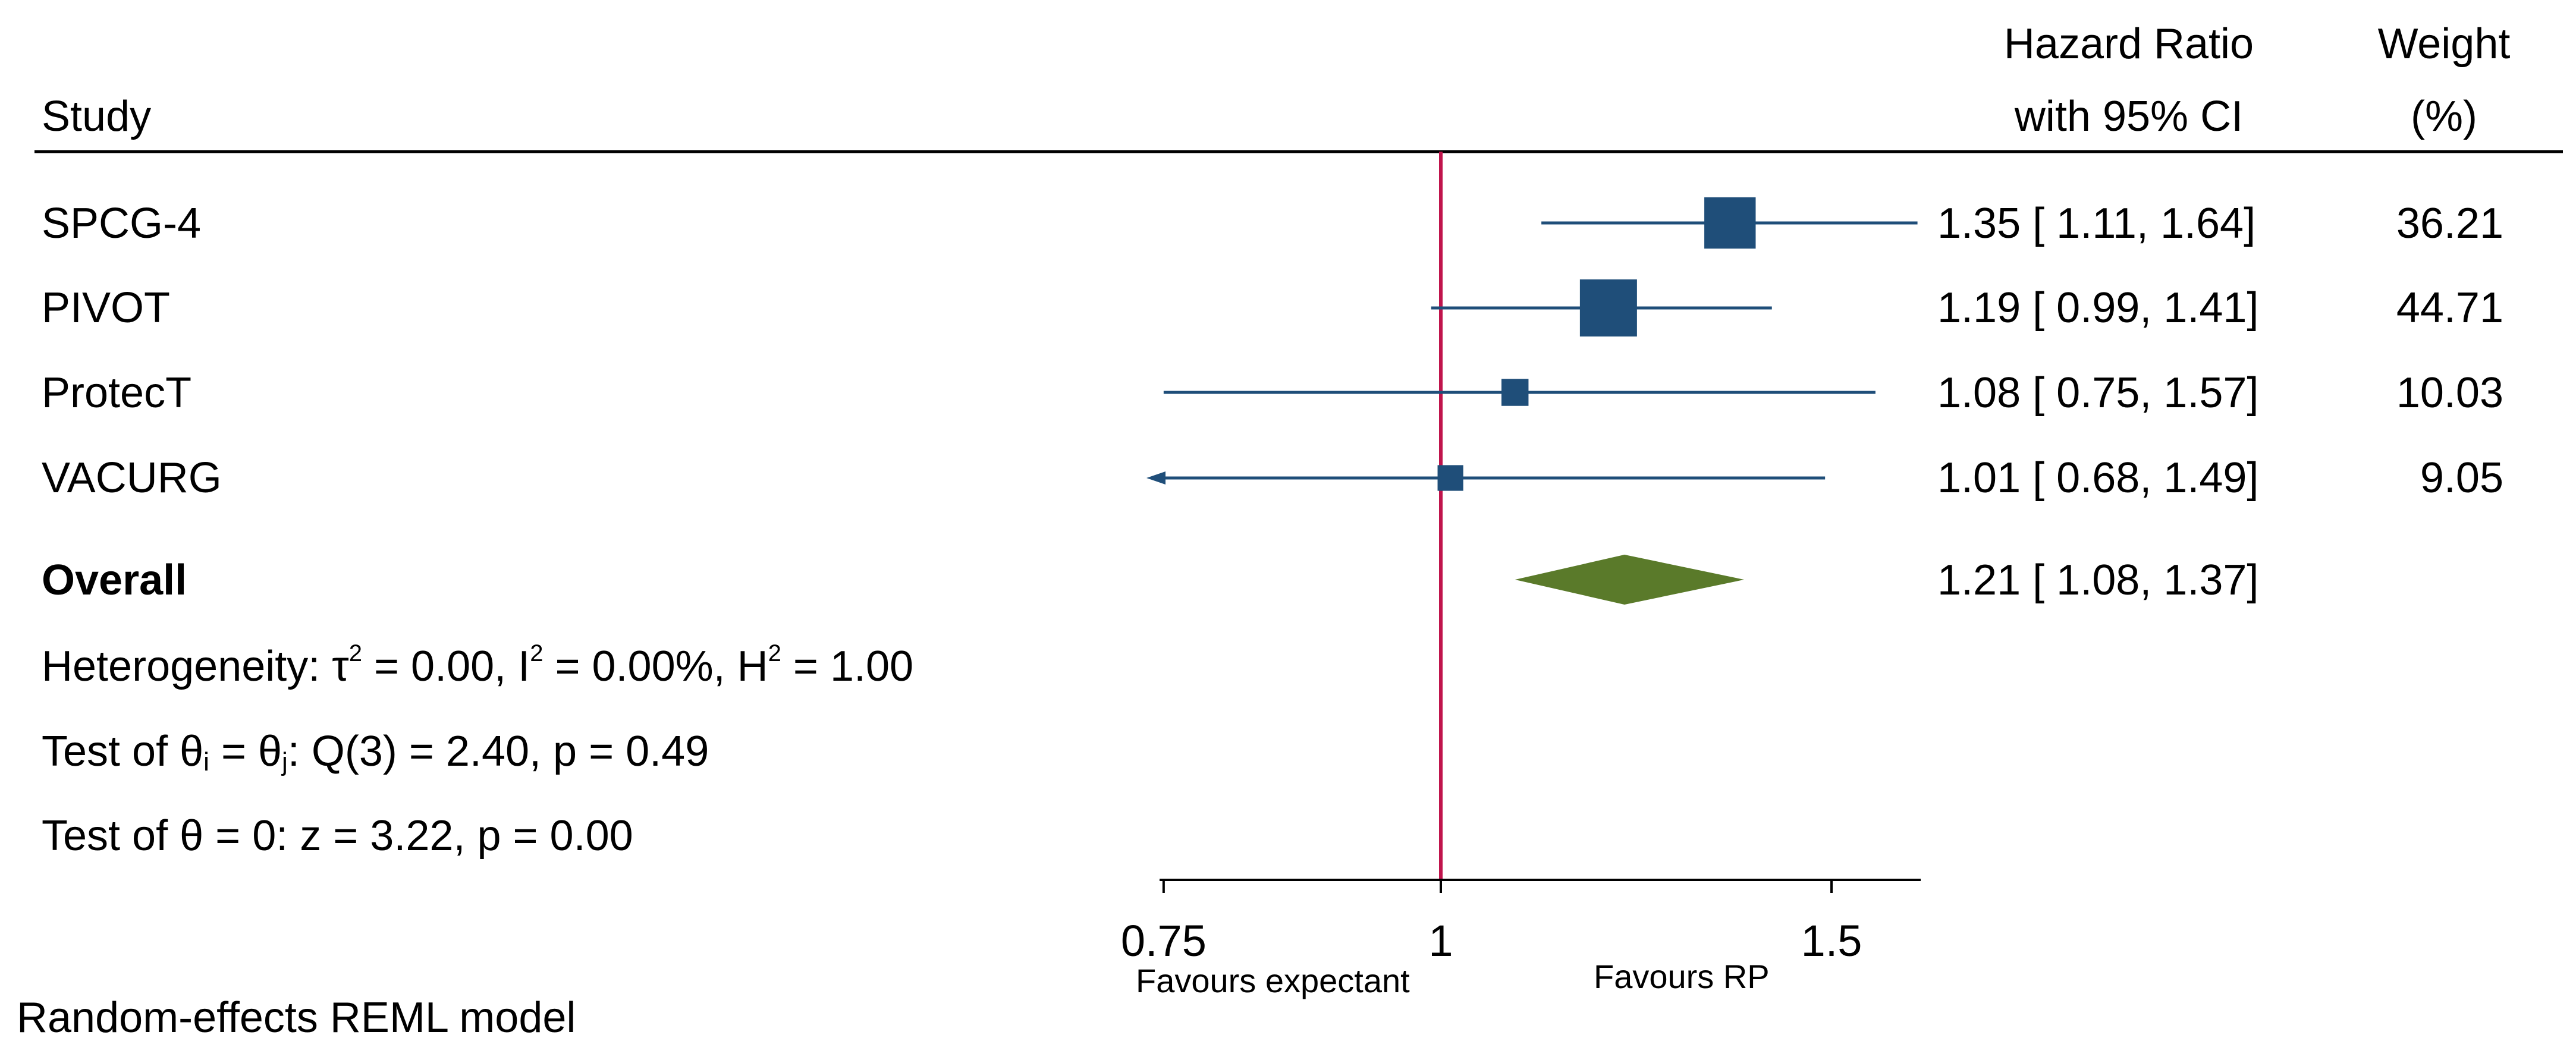 The image size is (2576, 1060). What do you see at coordinates (375, 752) in the screenshot?
I see `homogeneity-test: Test of θi = θj: Q(3) = 2.40, p = 0.49` at bounding box center [375, 752].